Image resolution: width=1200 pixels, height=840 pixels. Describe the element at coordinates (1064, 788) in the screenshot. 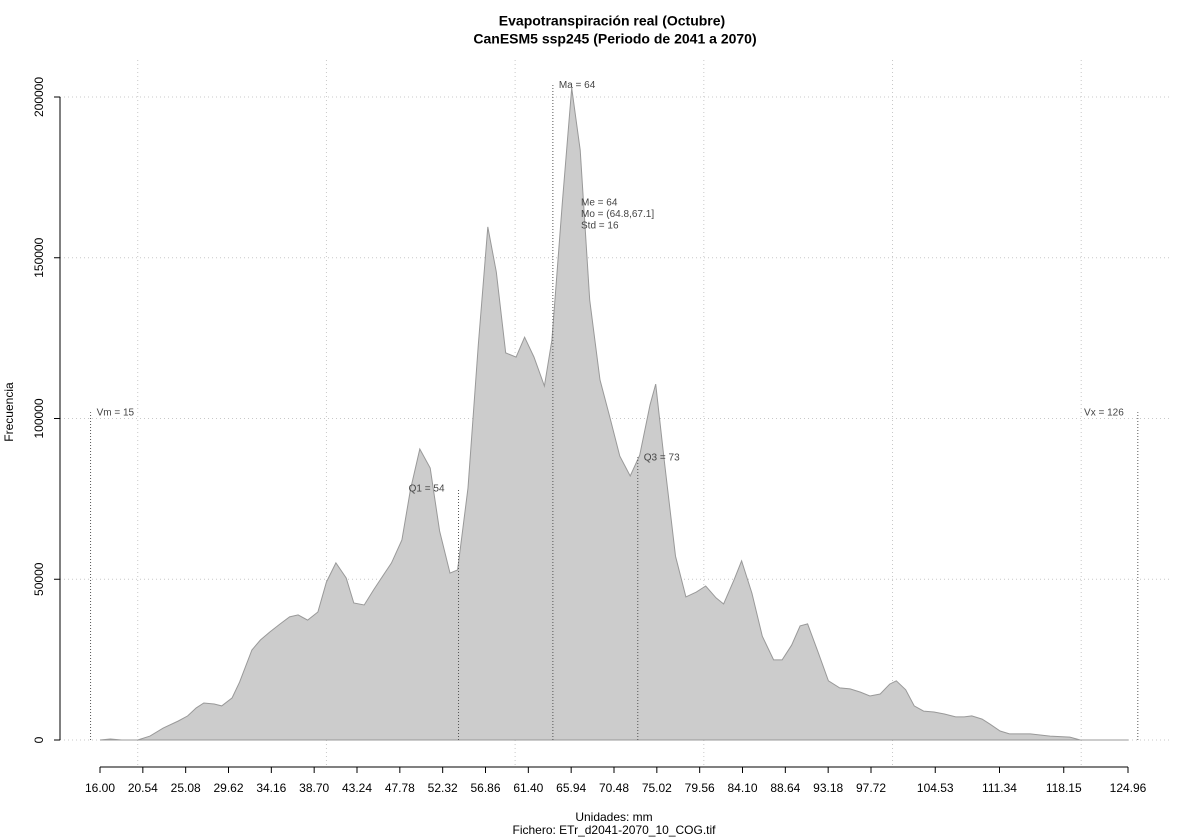

I see `x-tick-label: 118.15` at that location.